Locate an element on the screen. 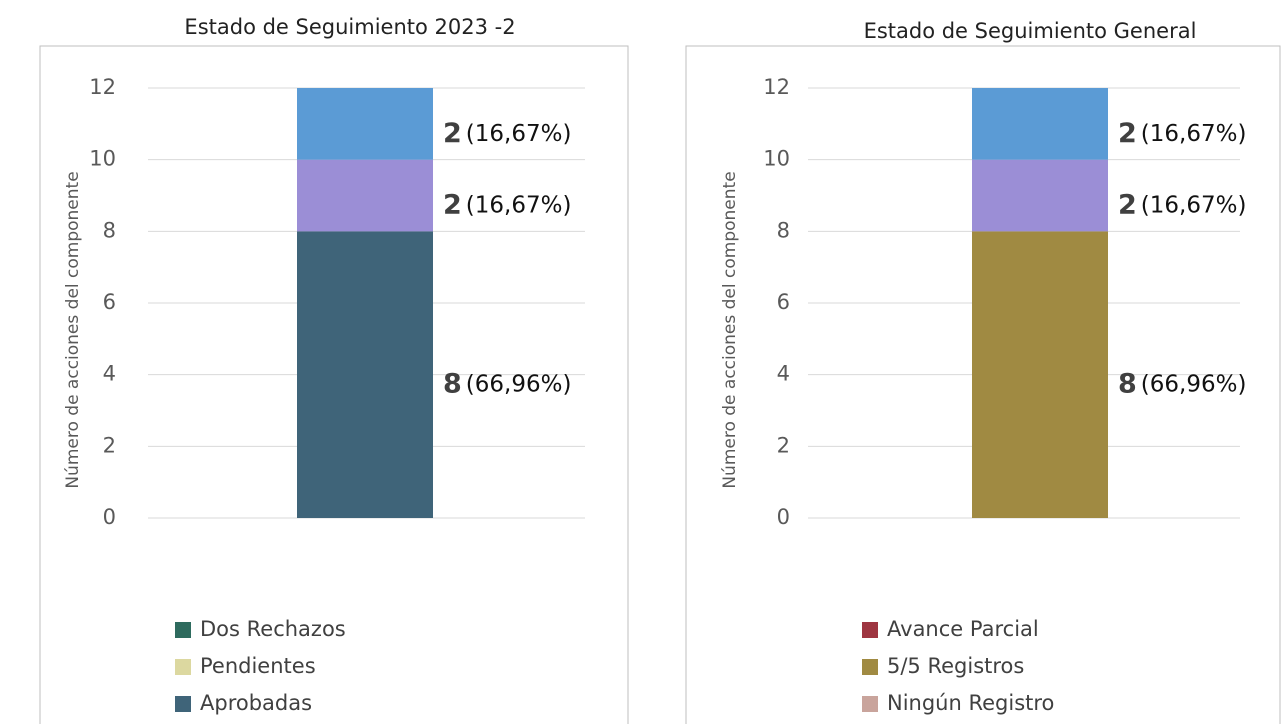 The image size is (1286, 724). legend-label: 5/5 Registros is located at coordinates (955, 666).